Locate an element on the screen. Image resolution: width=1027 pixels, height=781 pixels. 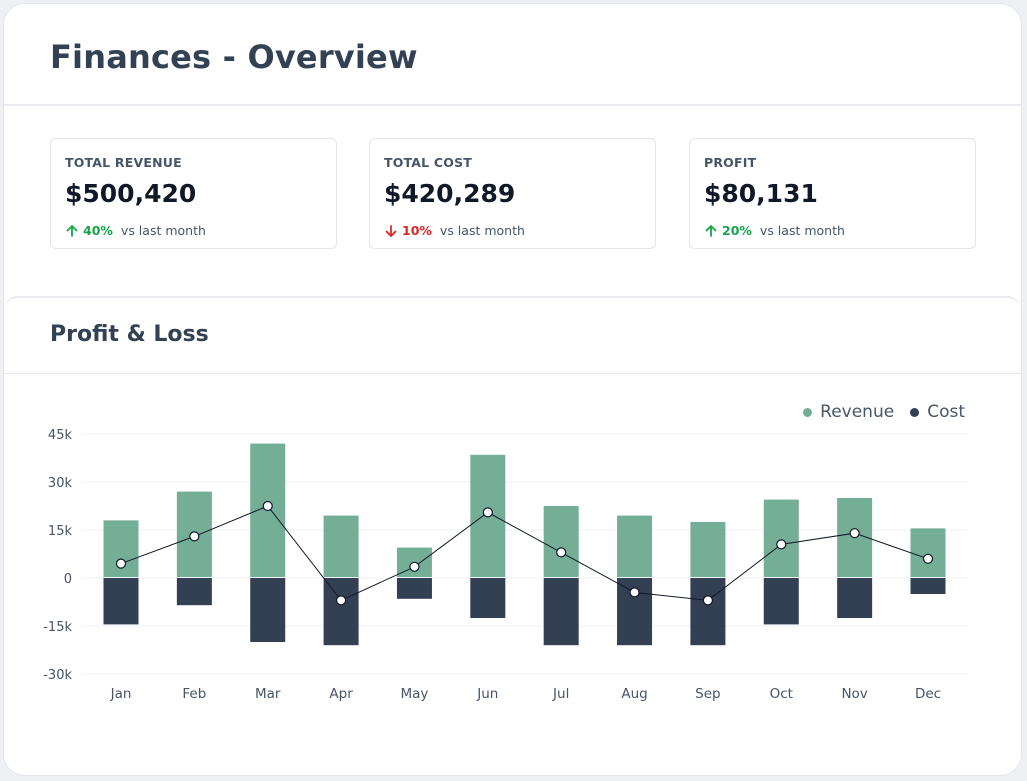
x-tick-label: Jul is located at coordinates (560, 694).